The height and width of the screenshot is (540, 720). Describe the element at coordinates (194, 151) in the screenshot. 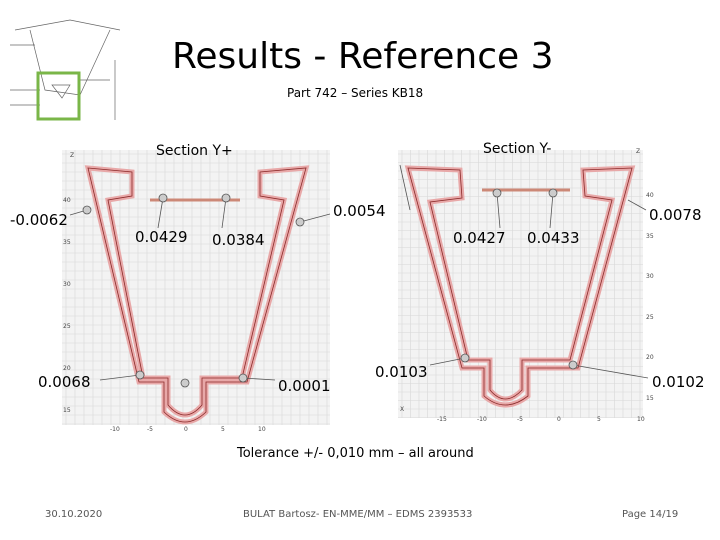

I see `section-label: Section Y+` at that location.